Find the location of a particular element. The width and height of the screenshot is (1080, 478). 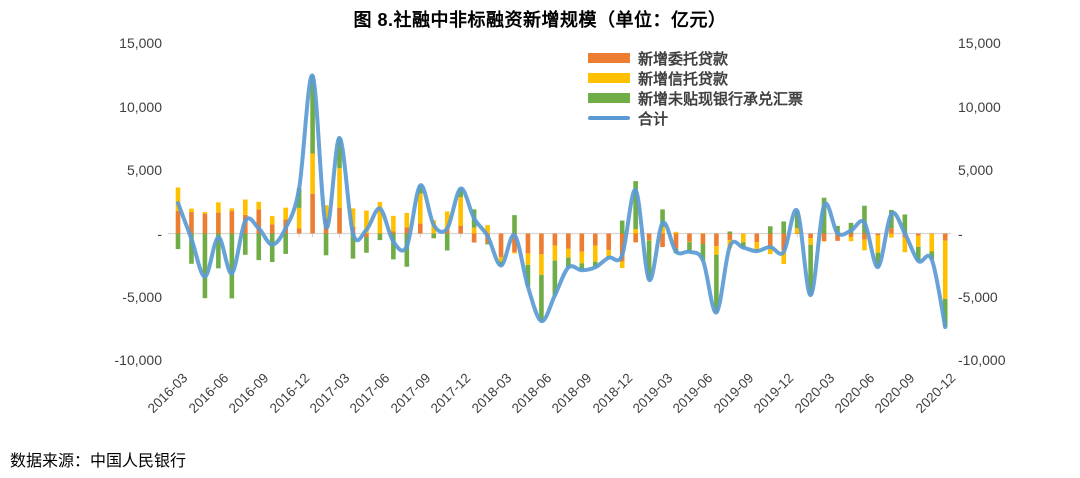

legend-item-entrusted-loans: 新增委托贷款 is located at coordinates (695, 58).